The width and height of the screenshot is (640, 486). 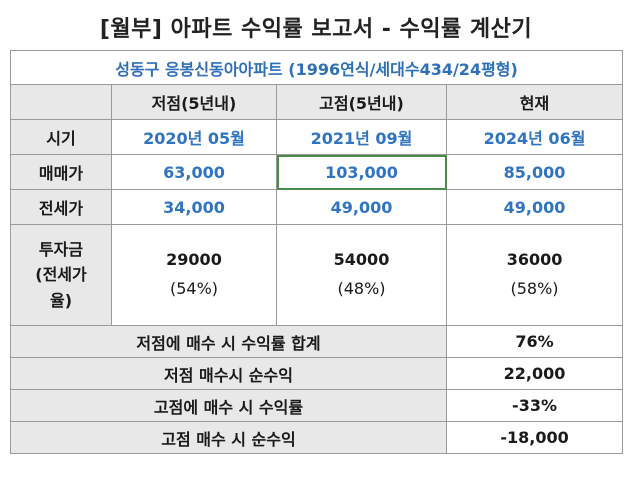 What do you see at coordinates (534, 405) in the screenshot?
I see `summary-value: -33%` at bounding box center [534, 405].